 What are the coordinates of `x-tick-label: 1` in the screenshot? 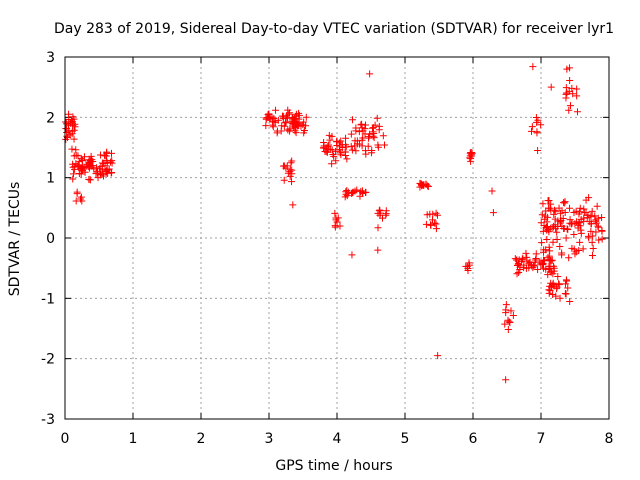 It's located at (133, 439).